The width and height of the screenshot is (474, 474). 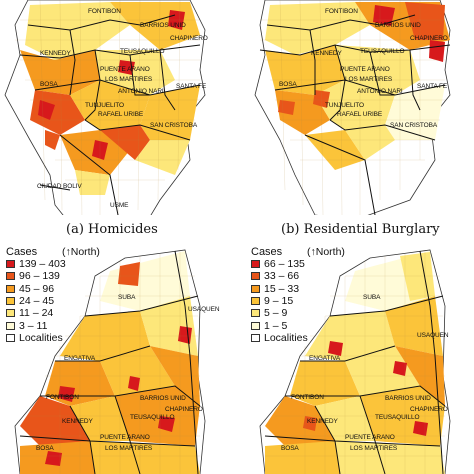 I want to click on legend-item: 15 – 33, so click(x=306, y=289).